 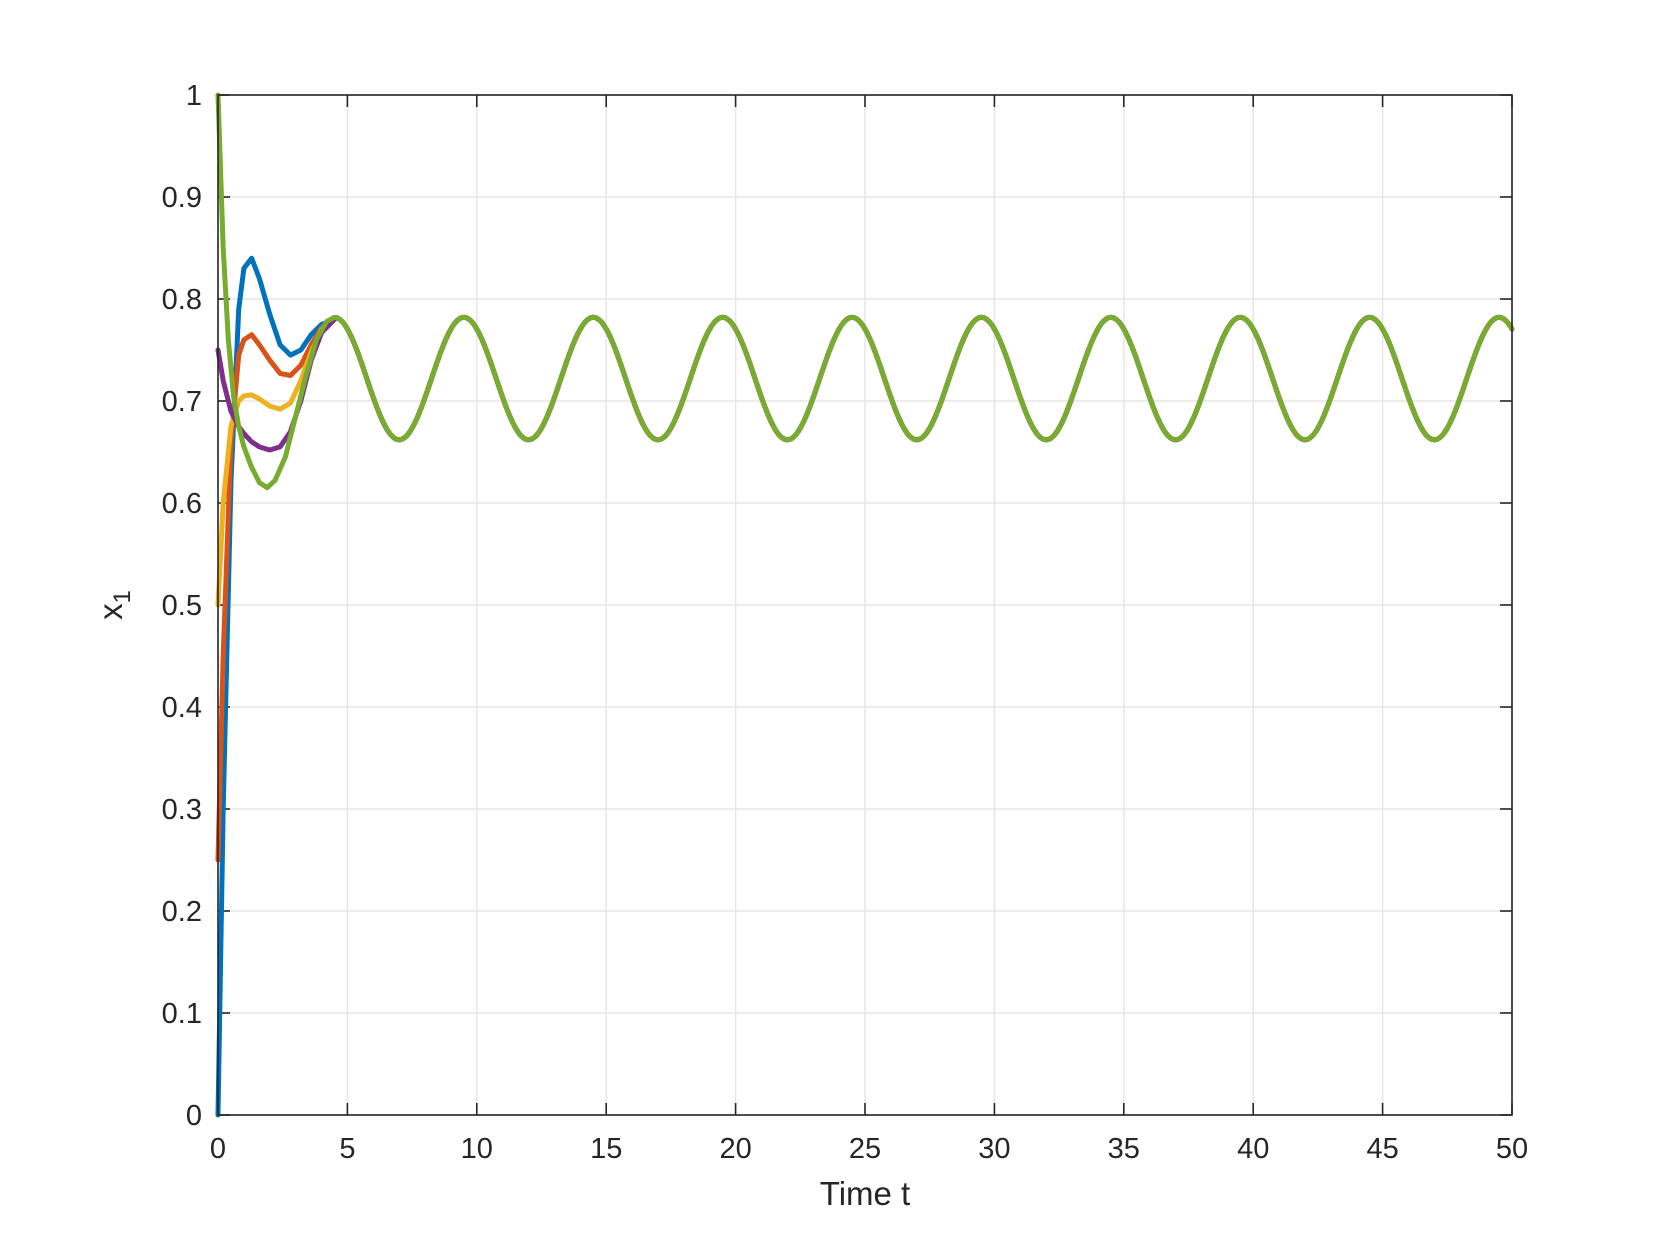 I want to click on y-tick-labels: 0 0.1 0.2 0.3 0.4 0.5 0.6 0.7 0.8 0.9 1, so click(x=182, y=606).